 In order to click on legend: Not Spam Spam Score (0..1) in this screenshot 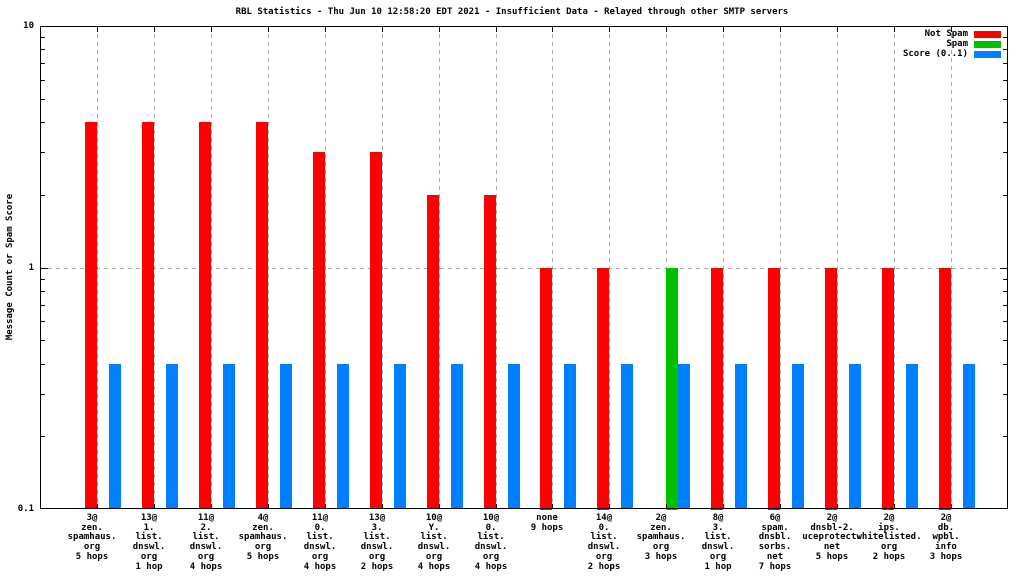, I will do `click(952, 44)`.